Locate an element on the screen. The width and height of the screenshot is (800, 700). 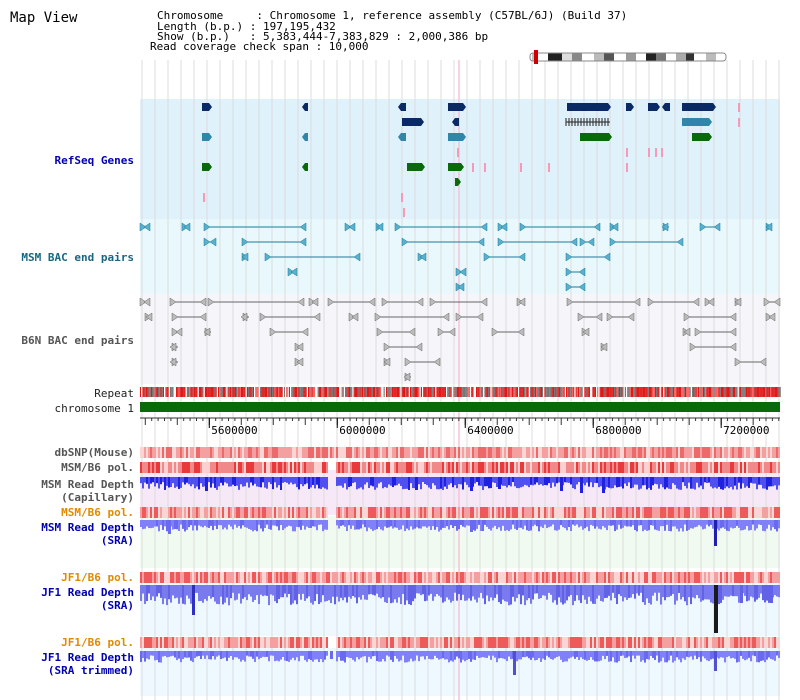
track-label-msm-bac: MSM BAC end pairs is located at coordinates (77, 257).